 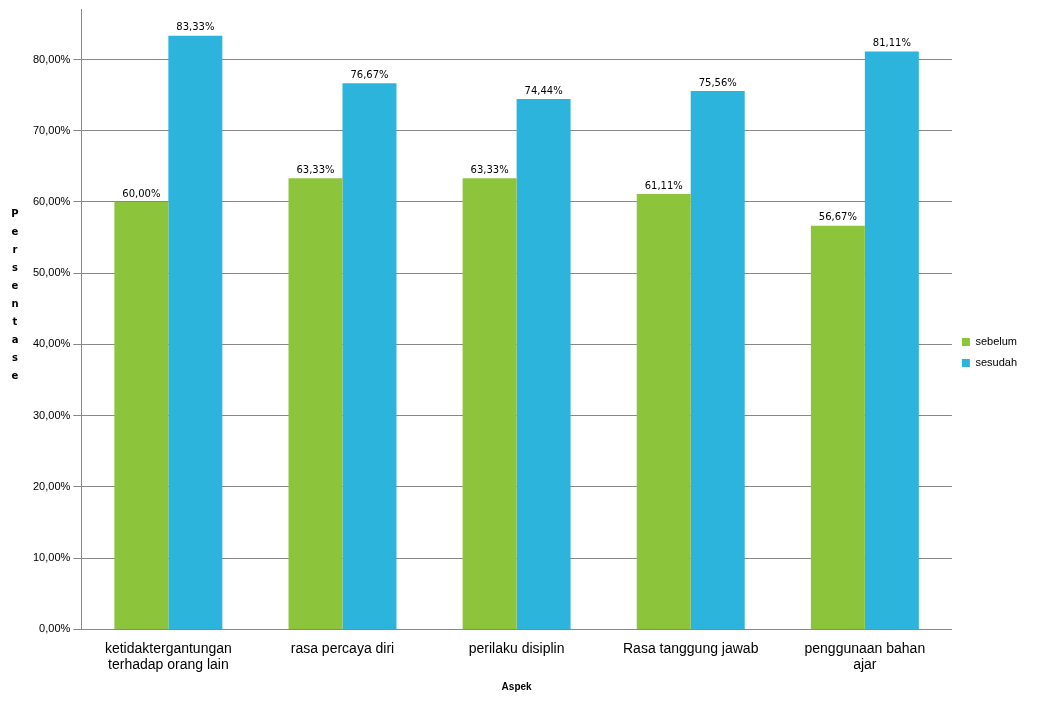 What do you see at coordinates (52, 58) in the screenshot?
I see `y-tick-label: 80,00%` at bounding box center [52, 58].